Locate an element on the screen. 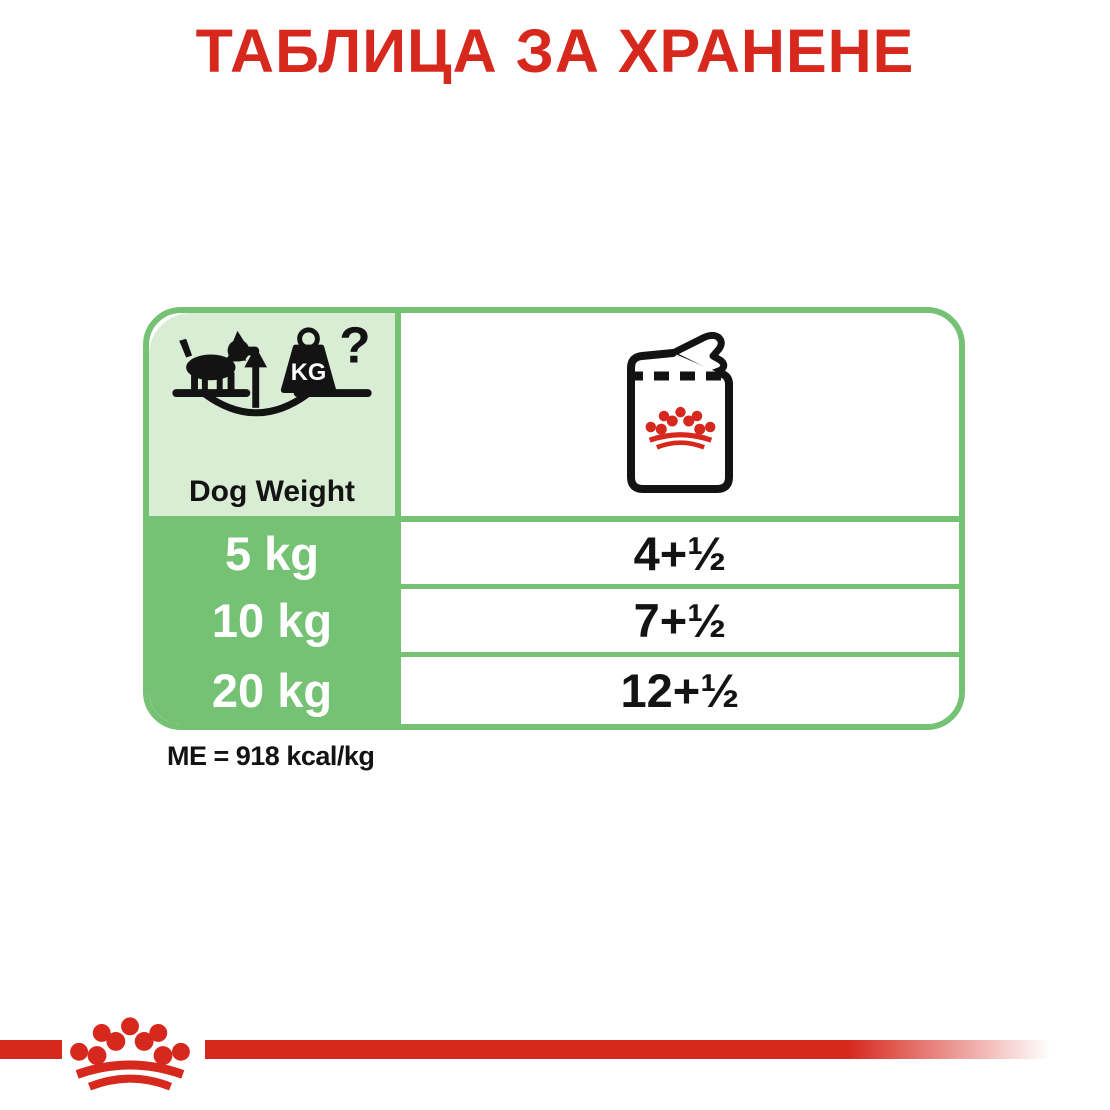 This screenshot has height=1110, width=1110. kg-weight-icon: KG is located at coordinates (308, 359).